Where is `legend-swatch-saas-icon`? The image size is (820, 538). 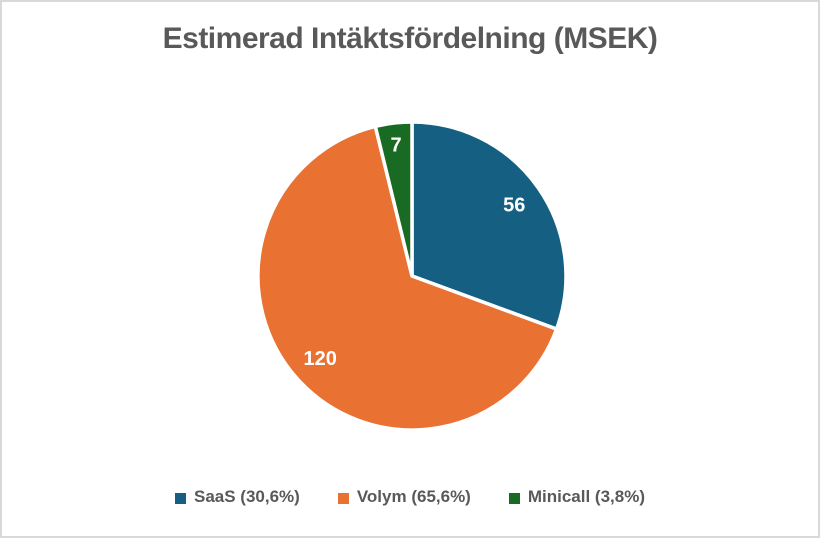 legend-swatch-saas-icon is located at coordinates (180, 498).